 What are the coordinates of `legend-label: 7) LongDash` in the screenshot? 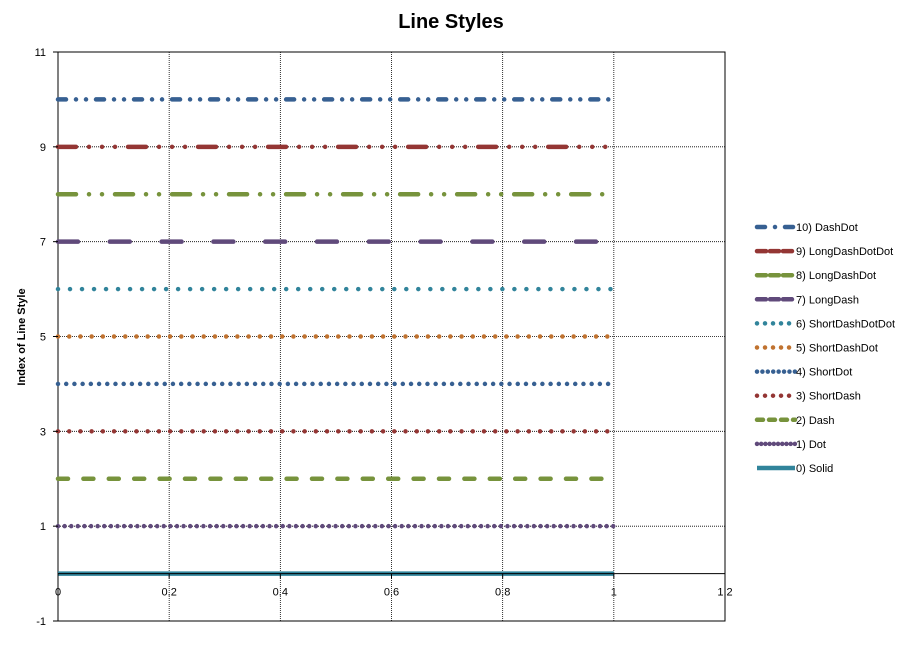 It's located at (827, 300).